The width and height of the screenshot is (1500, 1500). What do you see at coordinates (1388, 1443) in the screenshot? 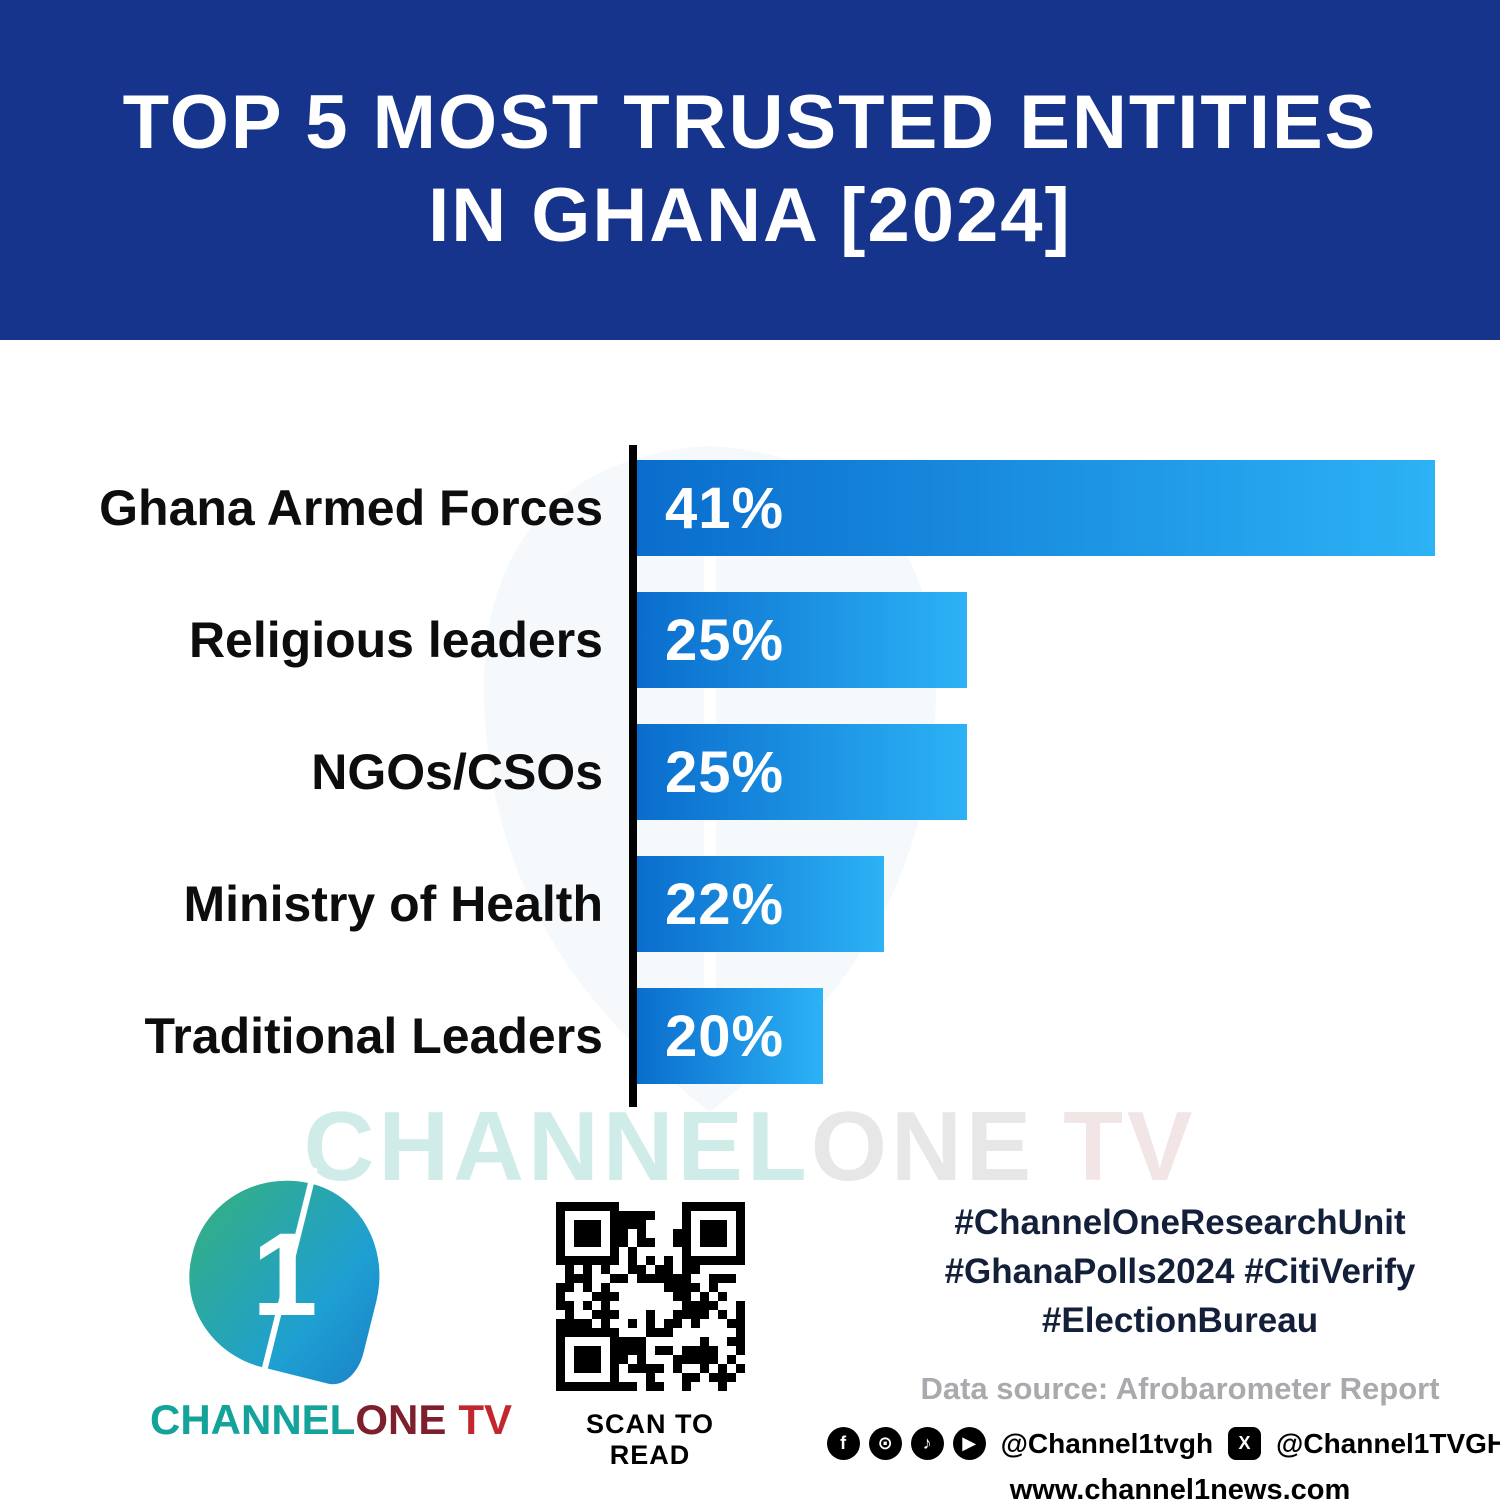
I see `social-handle-2: @Channel1TVGHA` at bounding box center [1388, 1443].